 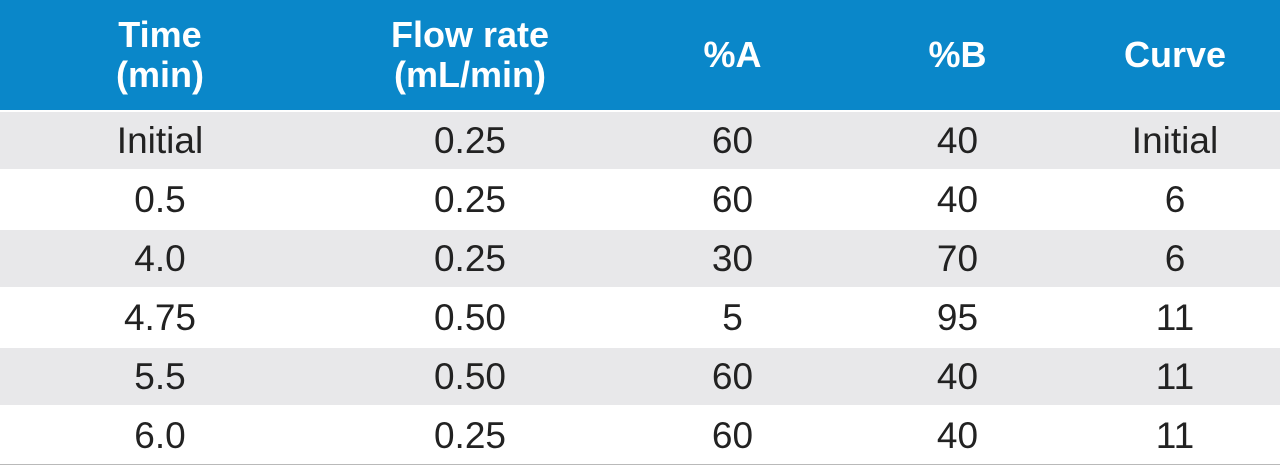 I want to click on cell-time: 0.5, so click(x=160, y=199).